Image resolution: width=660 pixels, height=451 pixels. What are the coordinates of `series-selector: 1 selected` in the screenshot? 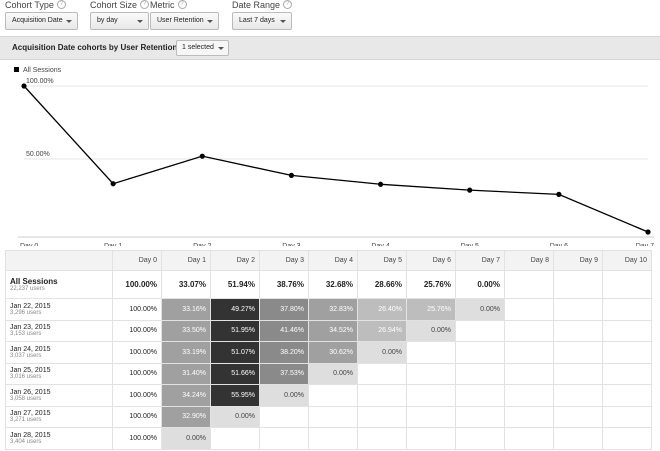 It's located at (202, 48).